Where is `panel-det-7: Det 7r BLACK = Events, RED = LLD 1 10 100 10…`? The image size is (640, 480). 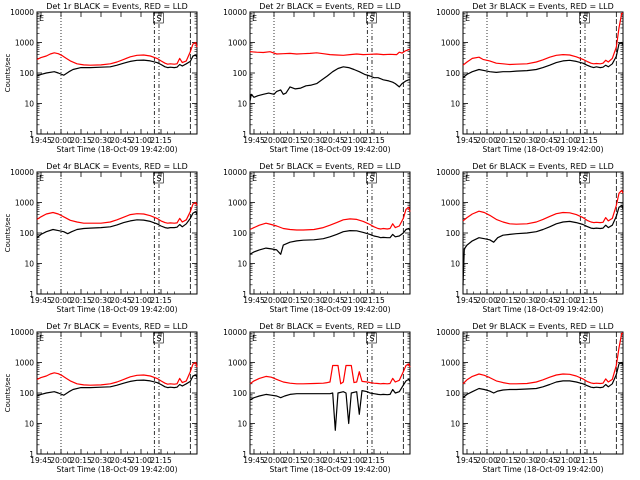
panel-det-7: Det 7r BLACK = Events, RED = LLD 1 10 100 10… is located at coordinates (101, 398).